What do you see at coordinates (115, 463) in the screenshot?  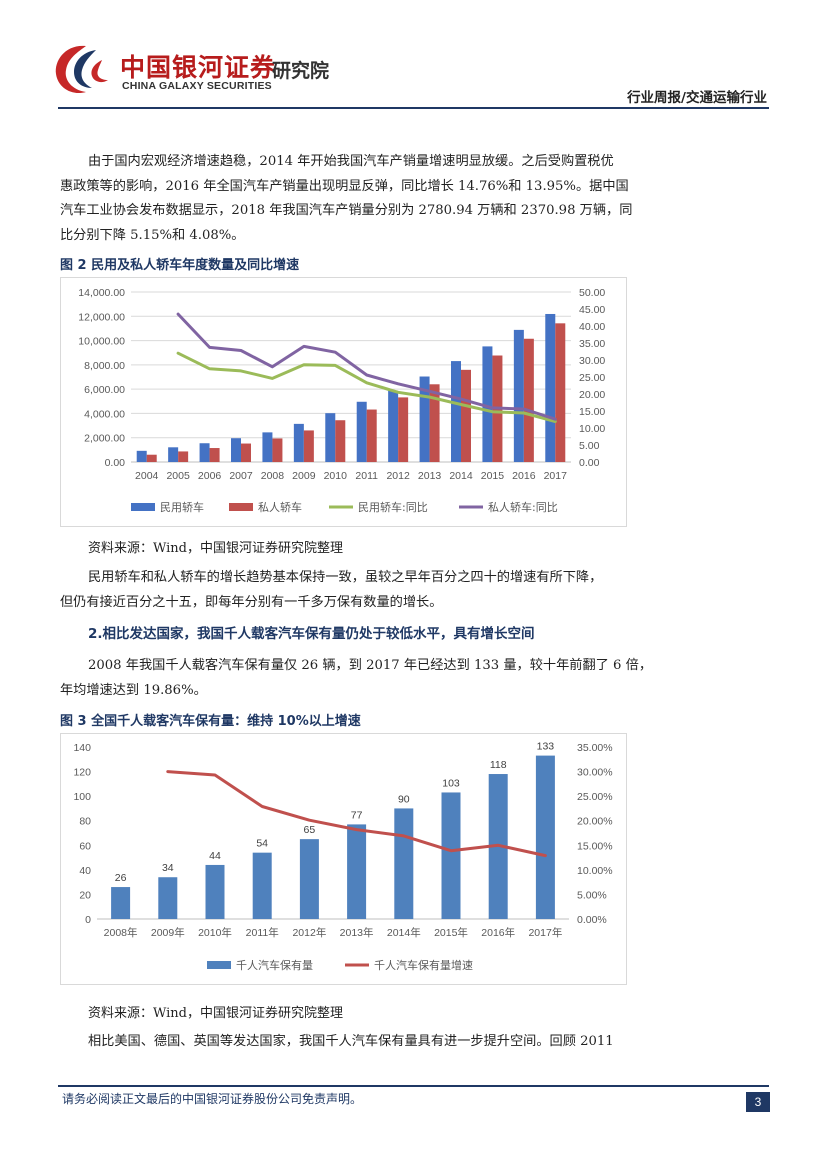 I see `y-left-tick-label: 0.00` at bounding box center [115, 463].